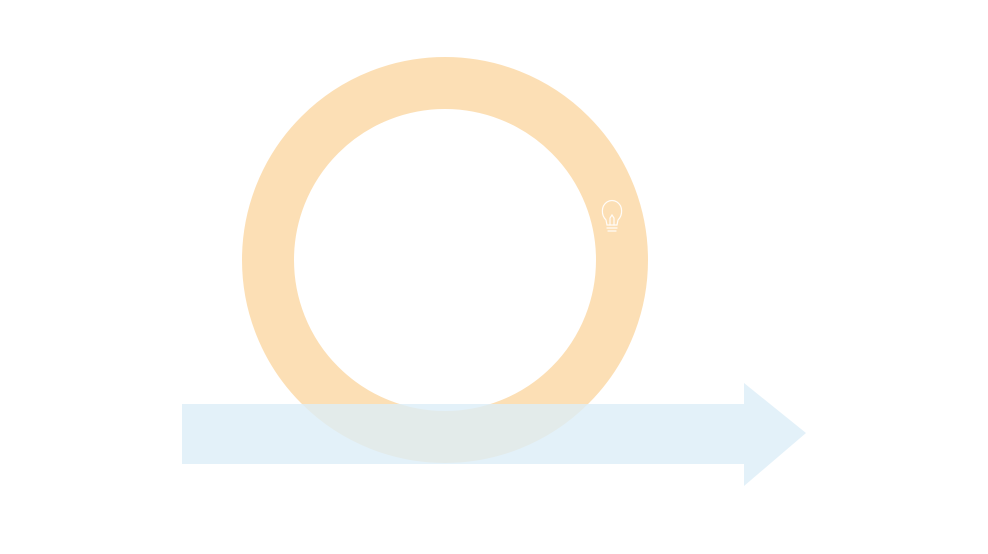 Image resolution: width=988 pixels, height=554 pixels. Describe the element at coordinates (494, 434) in the screenshot. I see `blue-arrow` at that location.